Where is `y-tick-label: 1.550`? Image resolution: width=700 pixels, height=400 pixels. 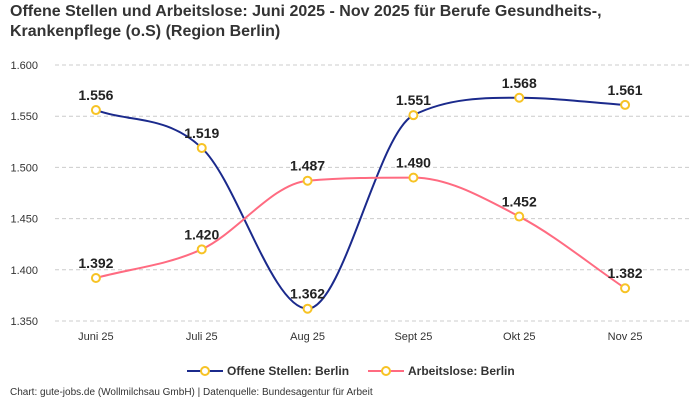 y-tick-label: 1.550 is located at coordinates (24, 117).